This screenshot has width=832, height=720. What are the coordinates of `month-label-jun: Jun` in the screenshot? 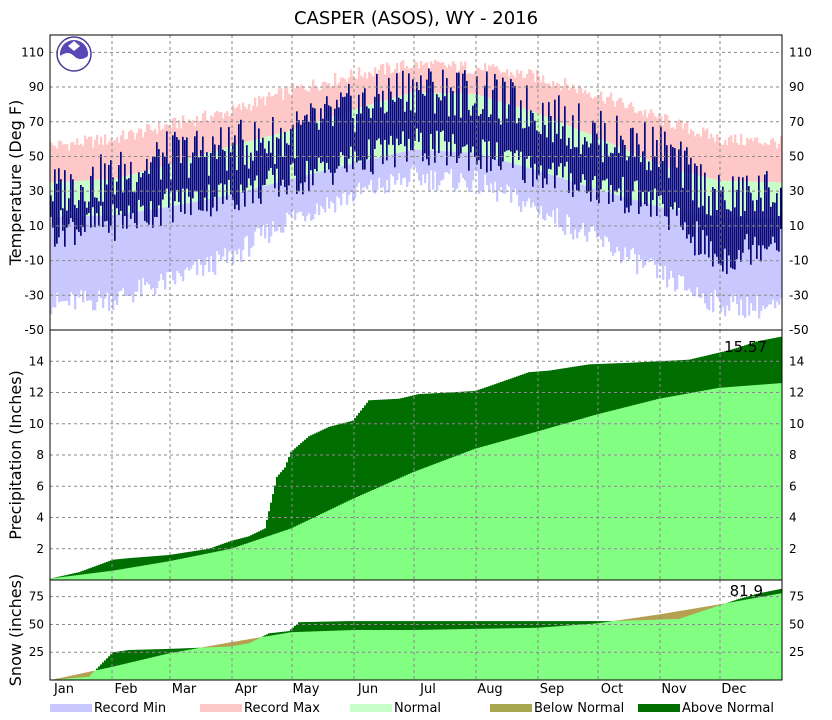 It's located at (367, 689).